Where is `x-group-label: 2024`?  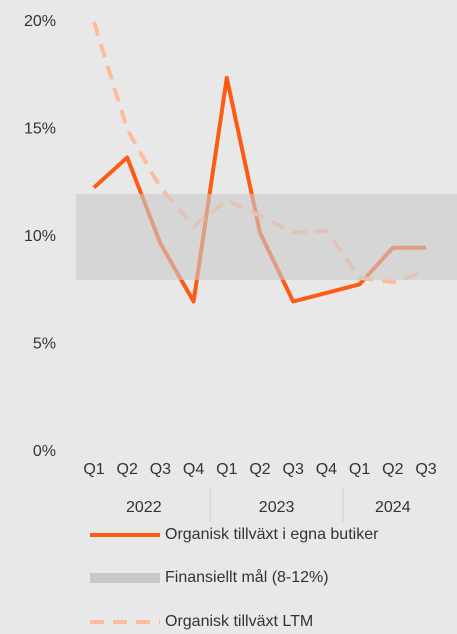
x-group-label: 2024 is located at coordinates (393, 507).